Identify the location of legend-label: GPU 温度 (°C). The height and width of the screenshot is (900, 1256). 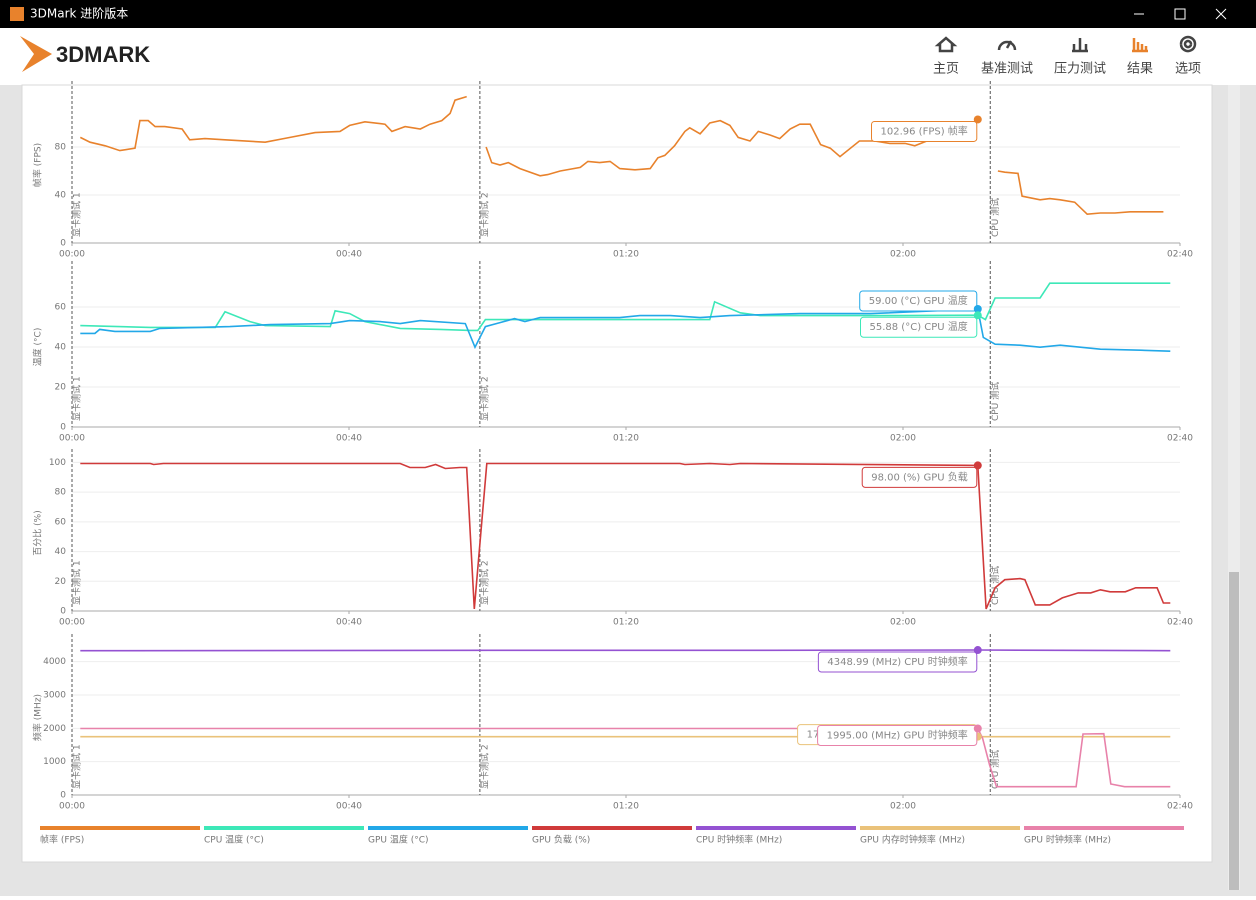
(398, 840).